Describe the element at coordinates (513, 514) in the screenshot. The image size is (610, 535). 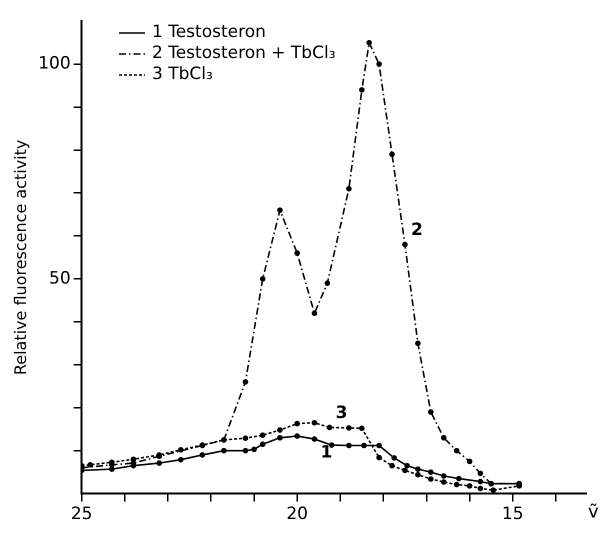
I see `x-tick-label: 15` at that location.